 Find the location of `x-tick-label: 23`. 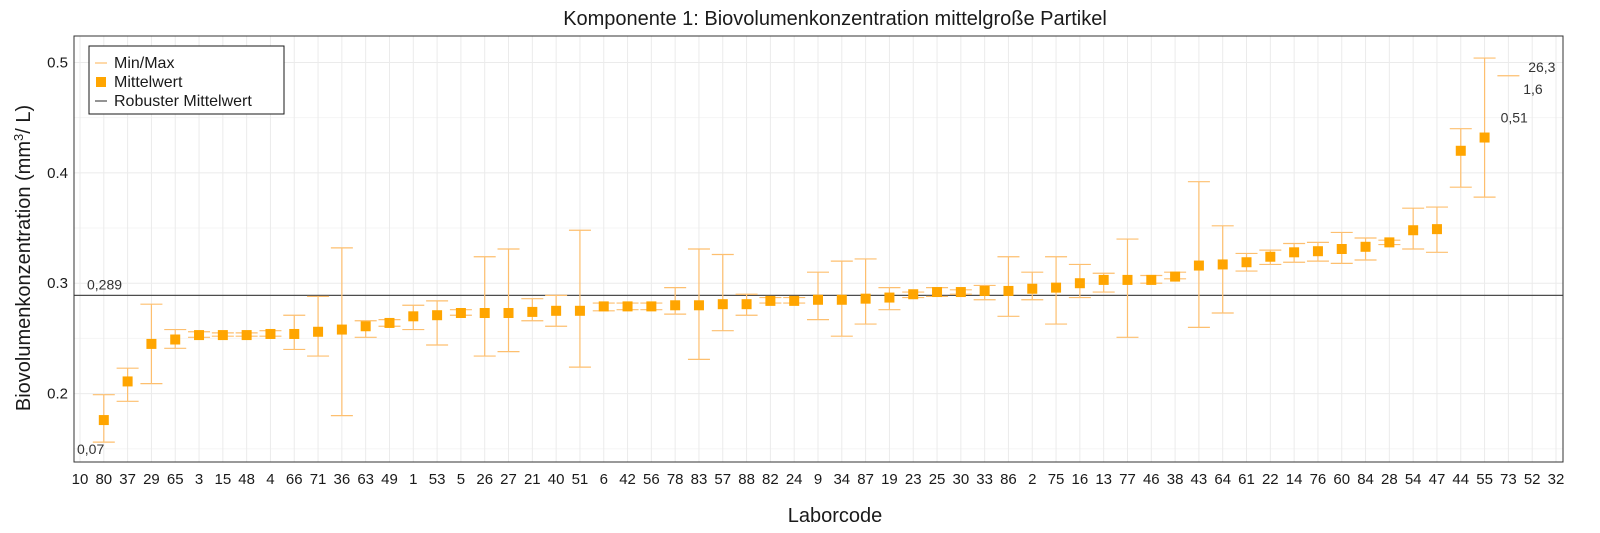

x-tick-label: 23 is located at coordinates (913, 479).